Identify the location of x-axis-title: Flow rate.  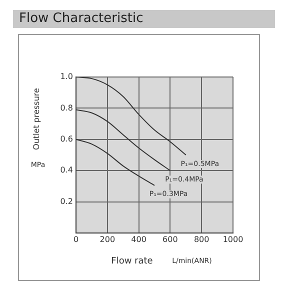
(132, 261).